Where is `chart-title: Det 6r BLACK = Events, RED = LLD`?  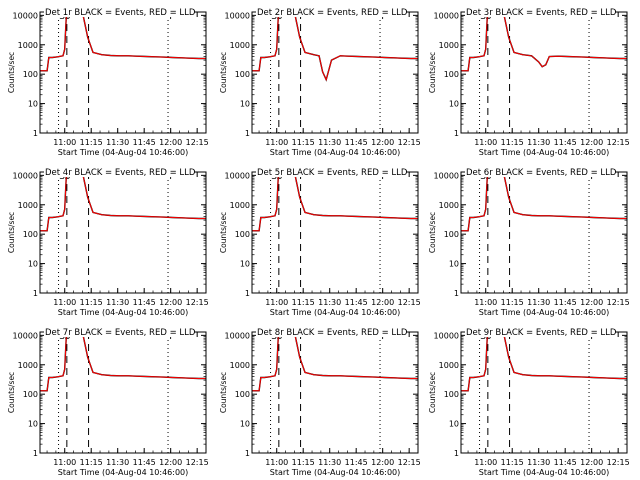 chart-title: Det 6r BLACK = Events, RED = LLD is located at coordinates (541, 173).